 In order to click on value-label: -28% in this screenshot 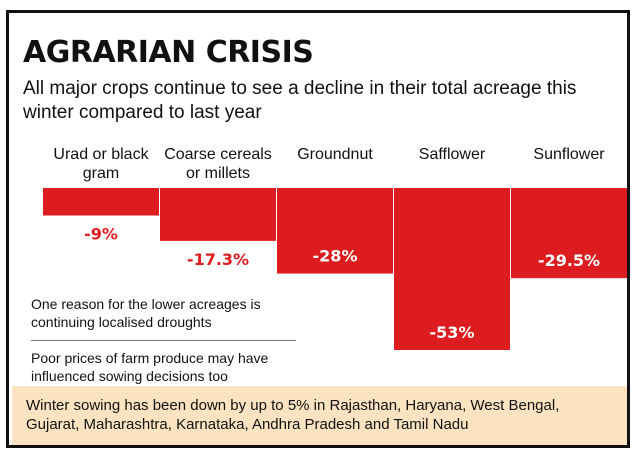, I will do `click(335, 256)`.